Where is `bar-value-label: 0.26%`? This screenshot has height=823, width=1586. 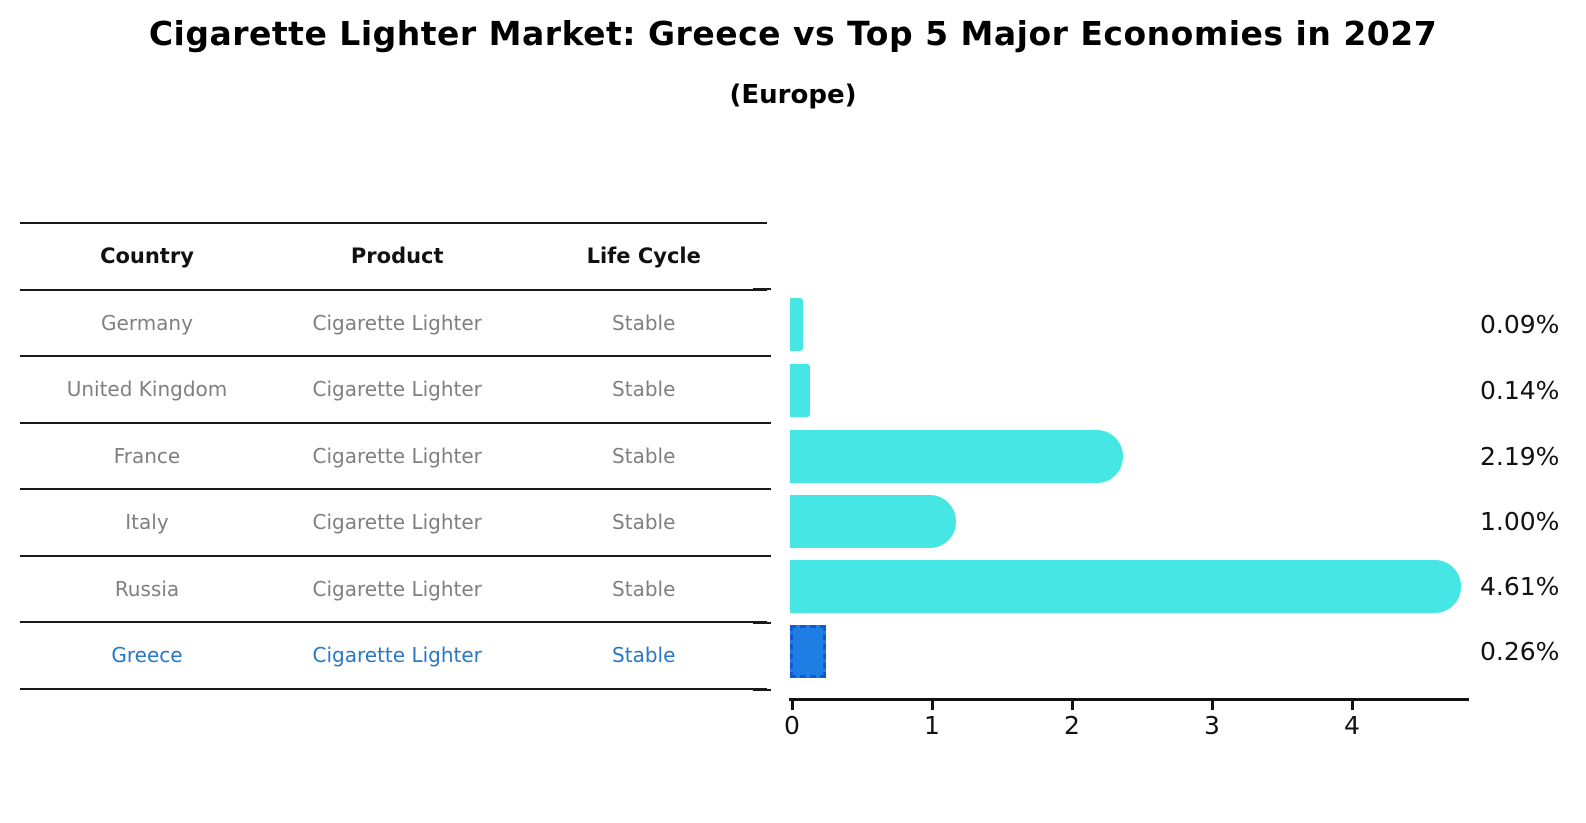 bar-value-label: 0.26% is located at coordinates (1520, 651).